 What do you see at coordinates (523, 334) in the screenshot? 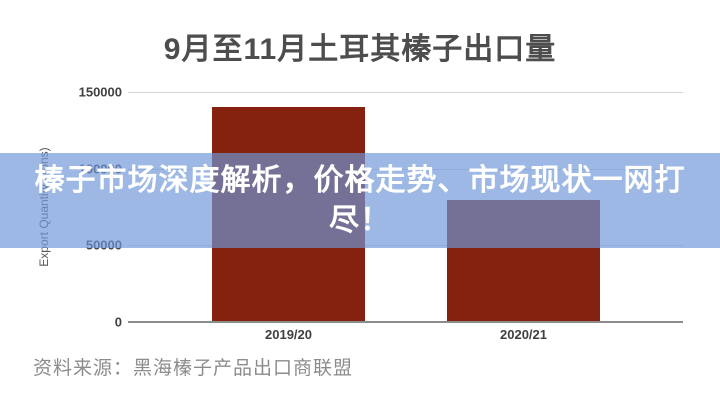
I see `x-category-label: 2020/21` at bounding box center [523, 334].